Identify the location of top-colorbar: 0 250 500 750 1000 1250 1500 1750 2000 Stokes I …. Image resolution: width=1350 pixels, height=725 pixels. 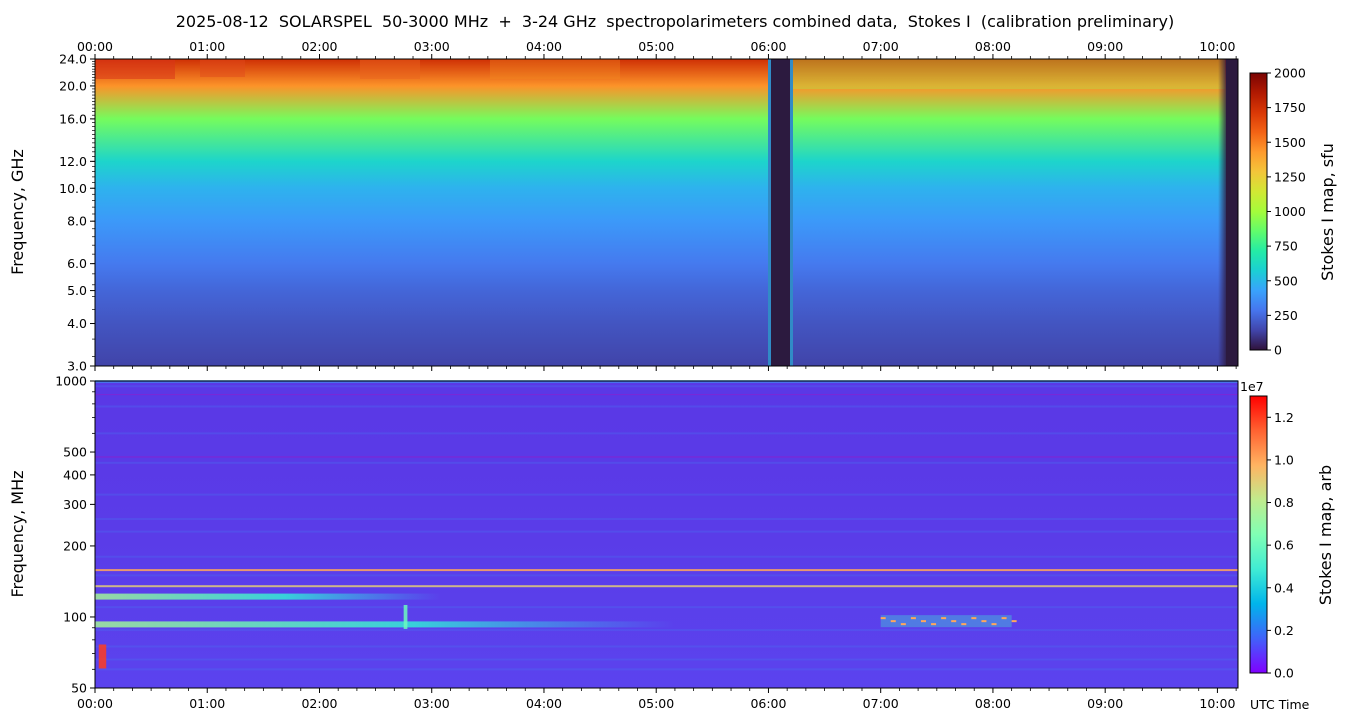
(1293, 212).